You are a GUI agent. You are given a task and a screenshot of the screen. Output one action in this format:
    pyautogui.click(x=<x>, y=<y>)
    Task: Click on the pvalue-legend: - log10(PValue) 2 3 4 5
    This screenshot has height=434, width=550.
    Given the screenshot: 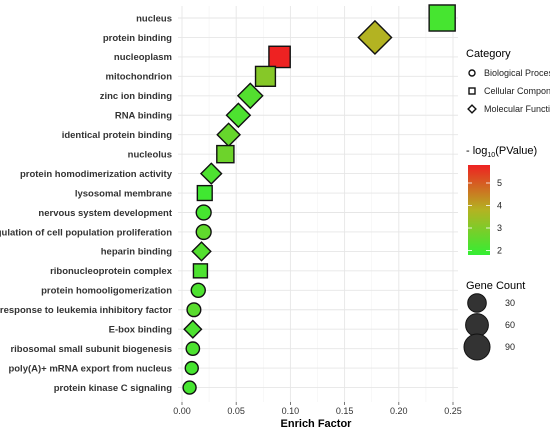 What is the action you would take?
    pyautogui.click(x=501, y=200)
    